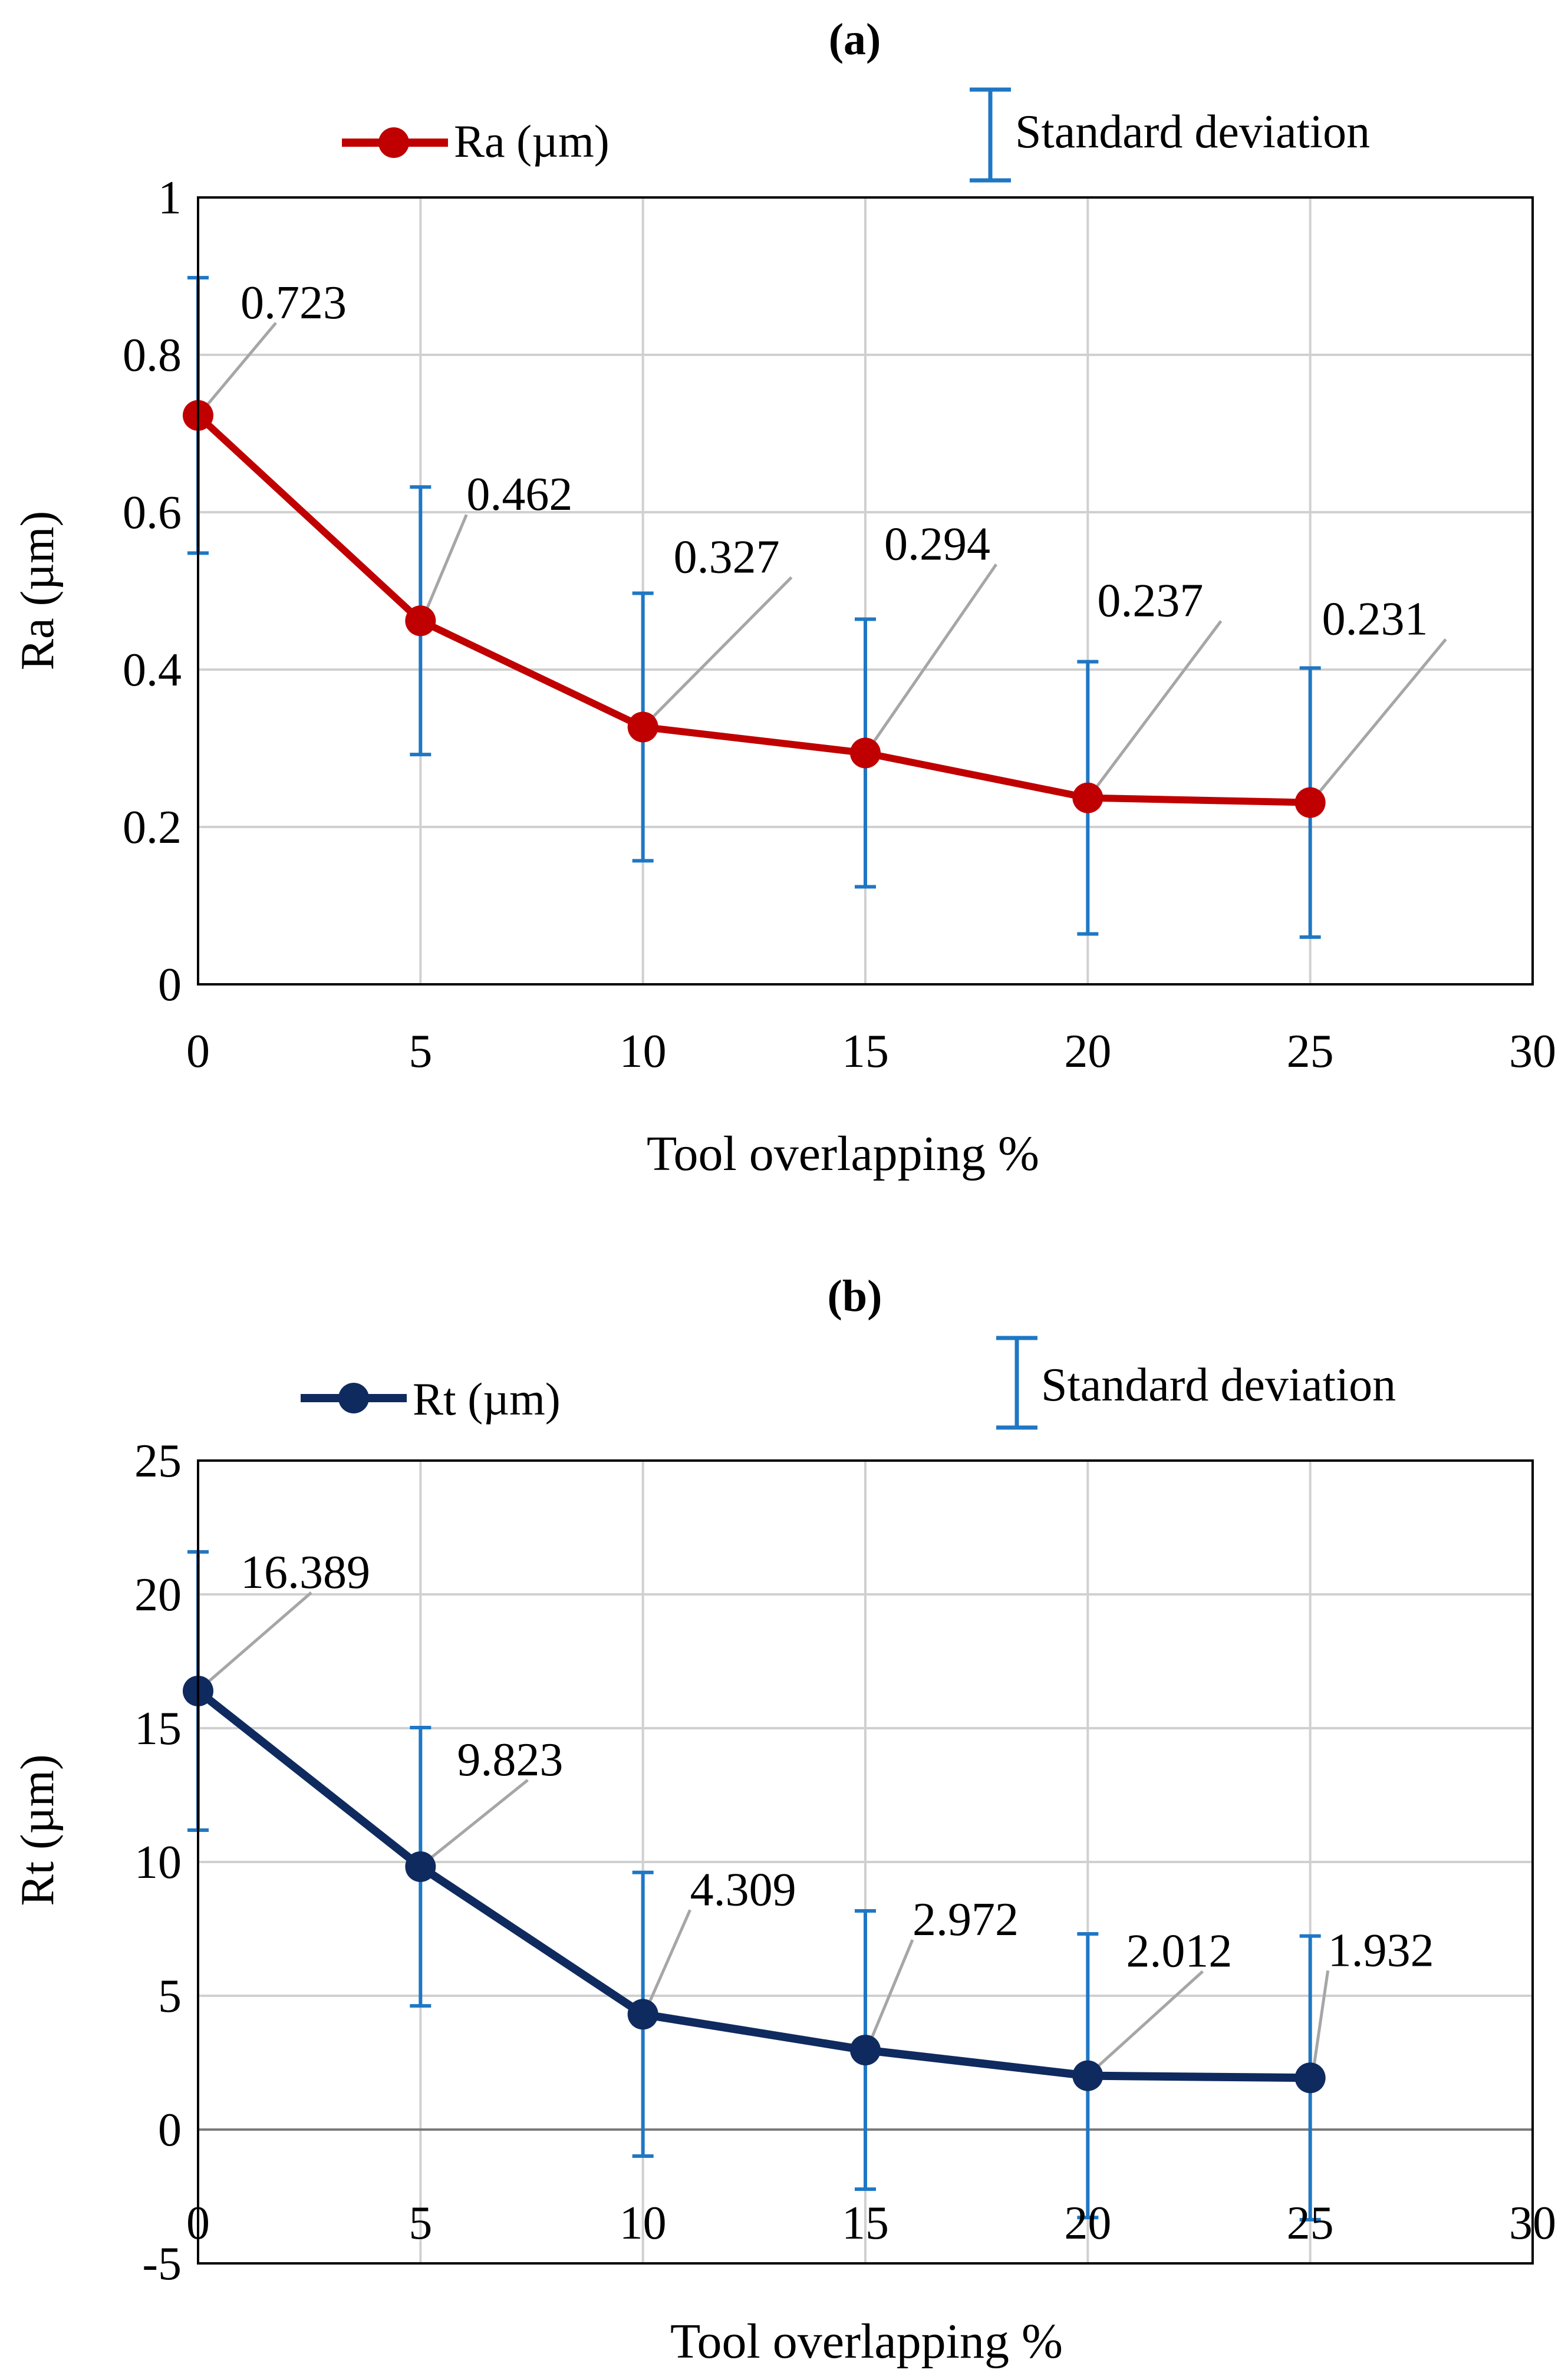  Describe the element at coordinates (848, 1383) in the screenshot. I see `panel-b-legend: Rt (µm) Standard deviation` at that location.